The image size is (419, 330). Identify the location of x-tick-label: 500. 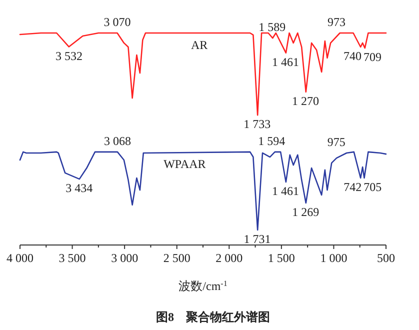
(386, 258).